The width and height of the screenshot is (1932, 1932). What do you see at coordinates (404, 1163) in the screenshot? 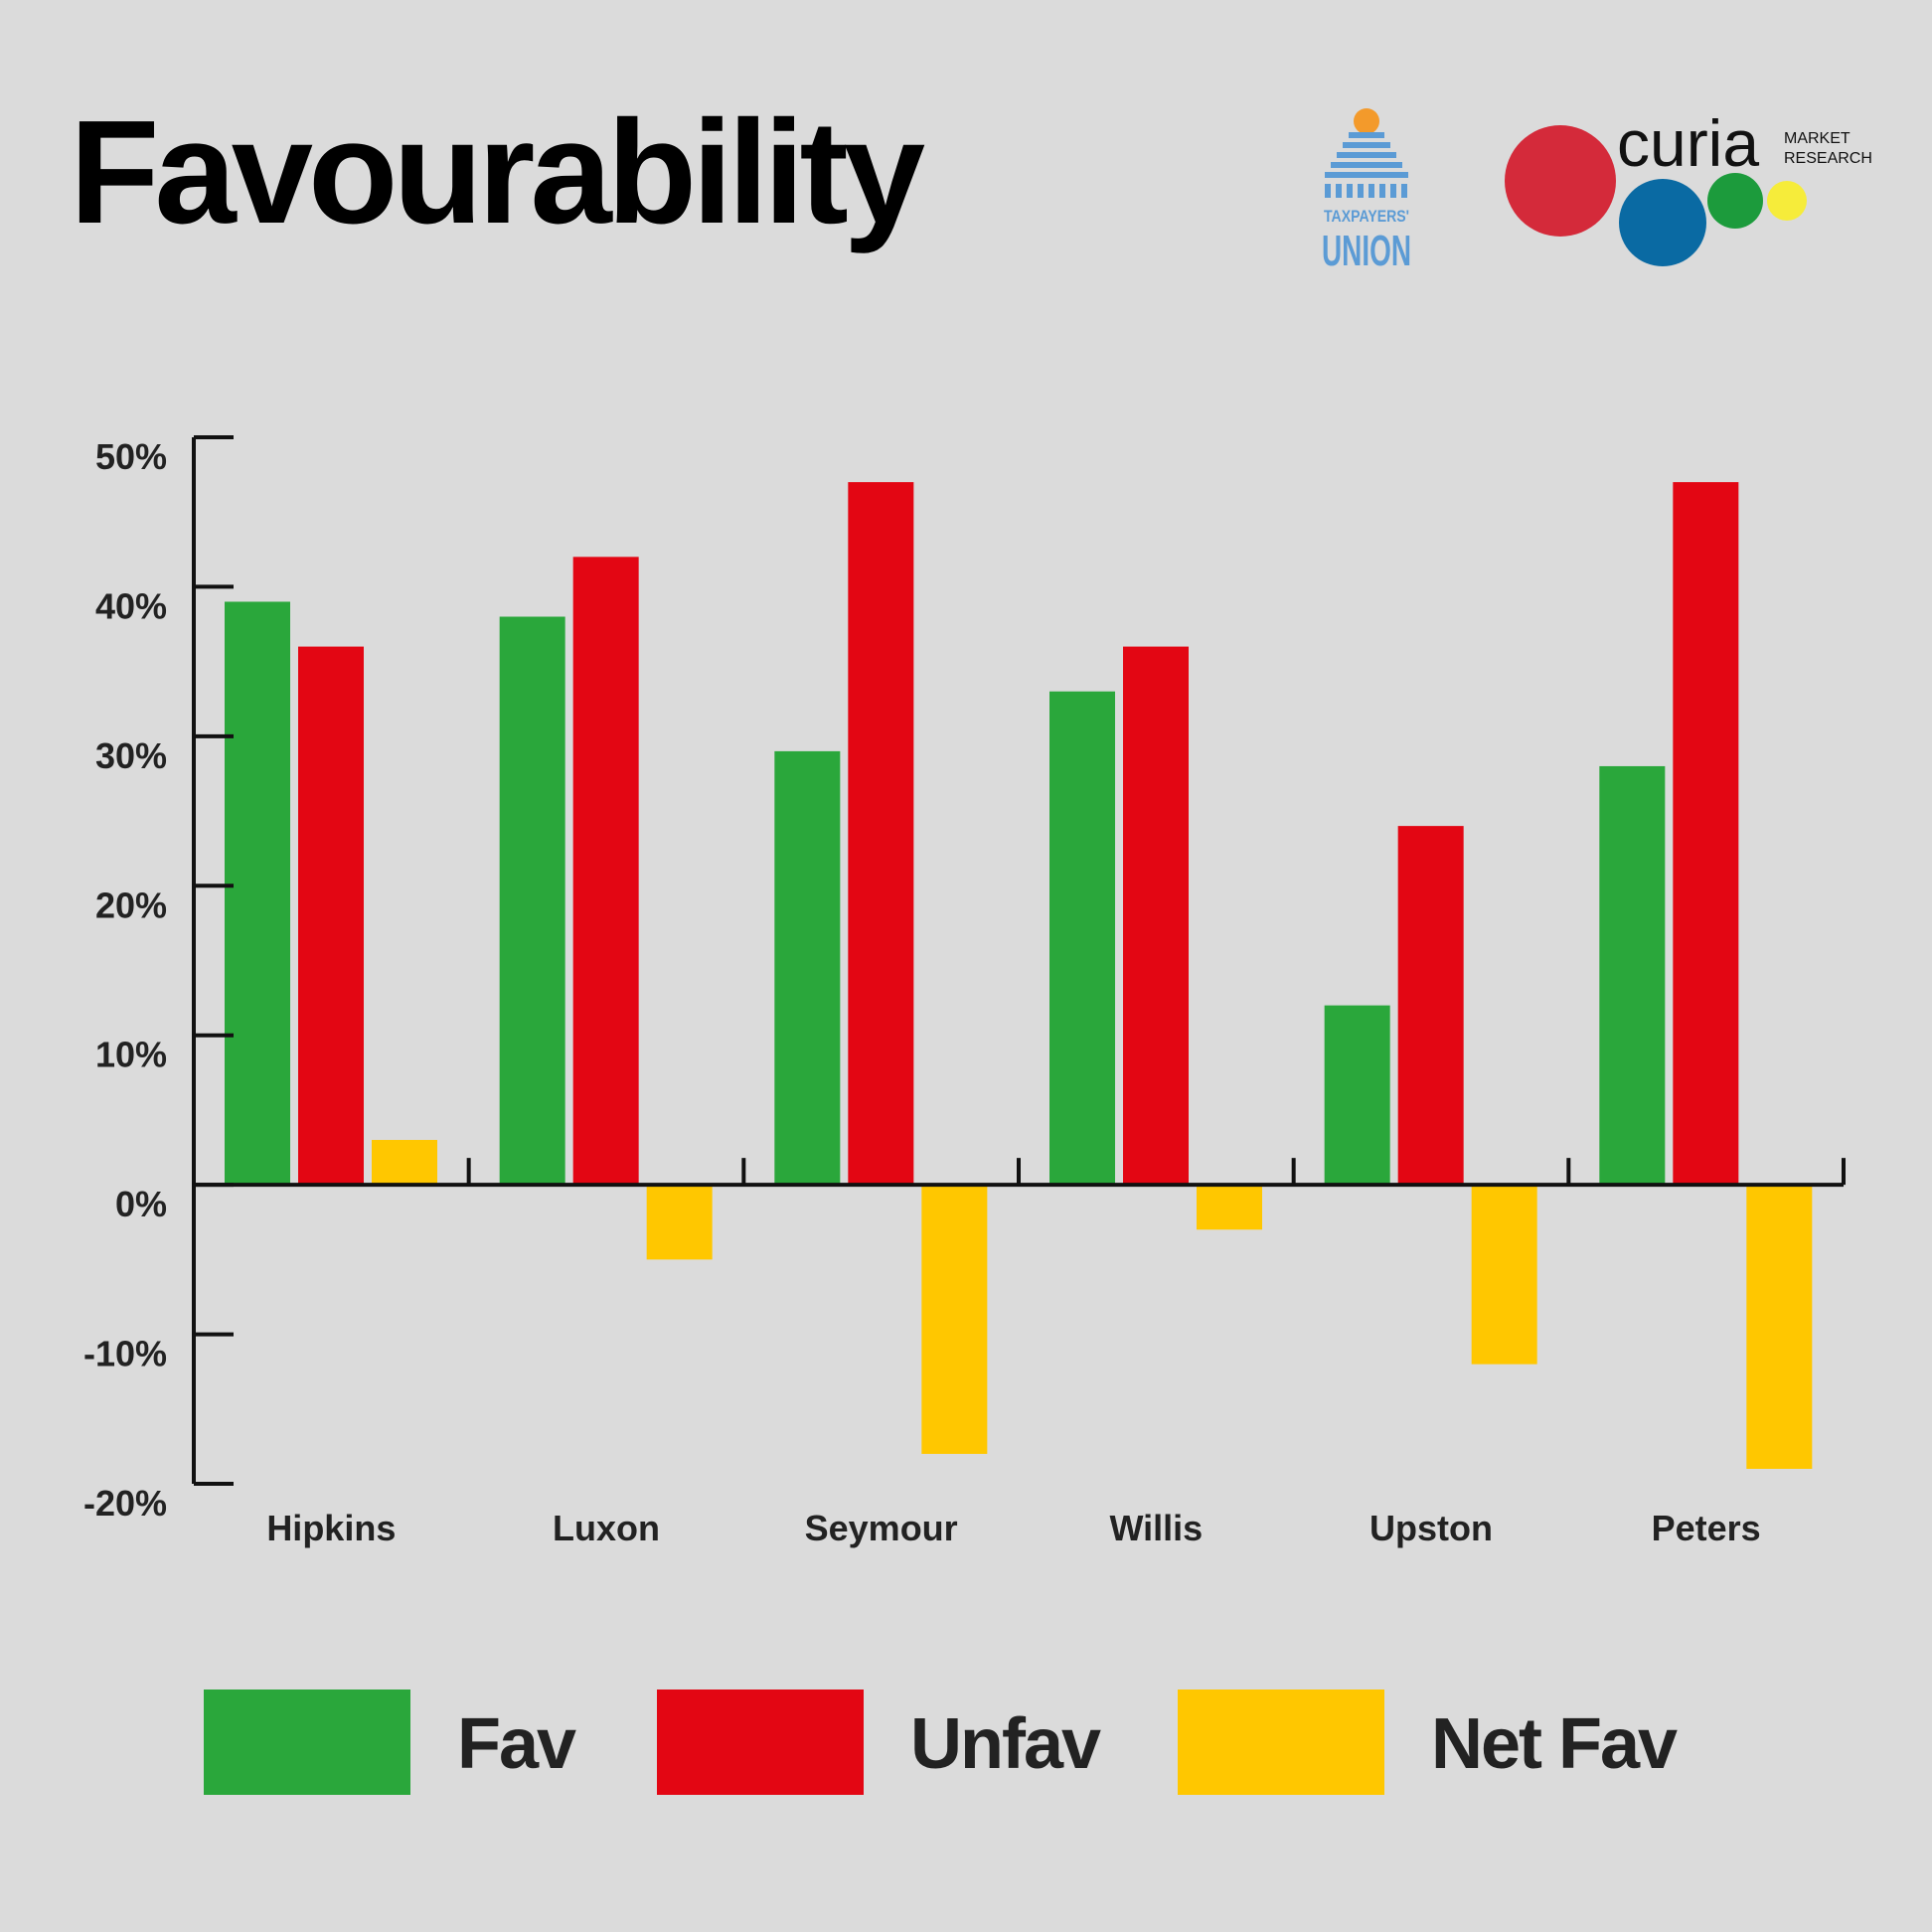
I see `bar-hipkins-net-fav` at bounding box center [404, 1163].